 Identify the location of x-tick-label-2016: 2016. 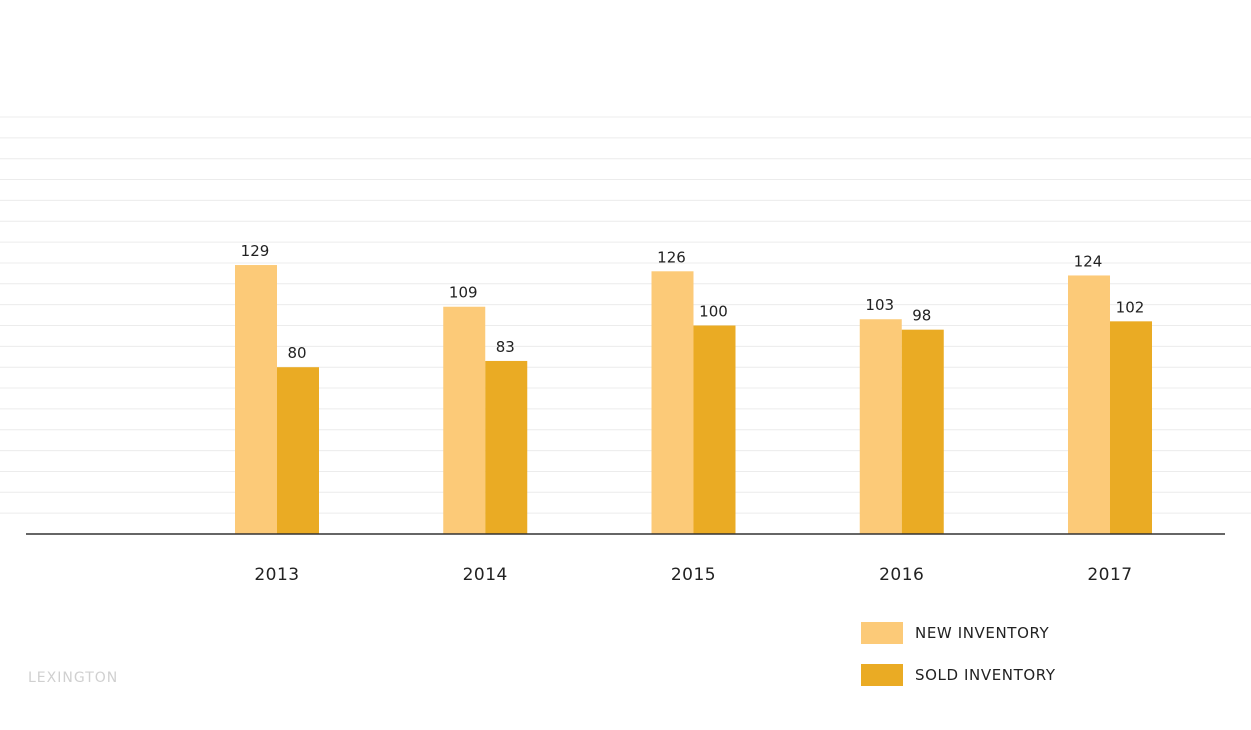
(901, 575).